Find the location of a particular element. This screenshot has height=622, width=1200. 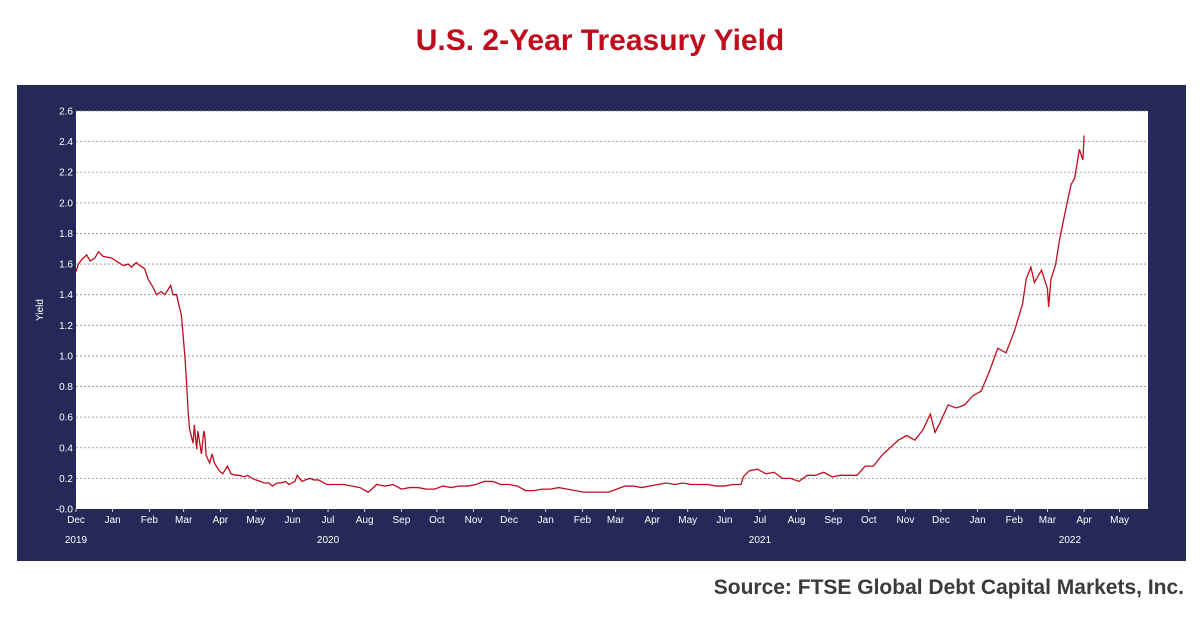

y-tick-label: -0.0 is located at coordinates (65, 510).